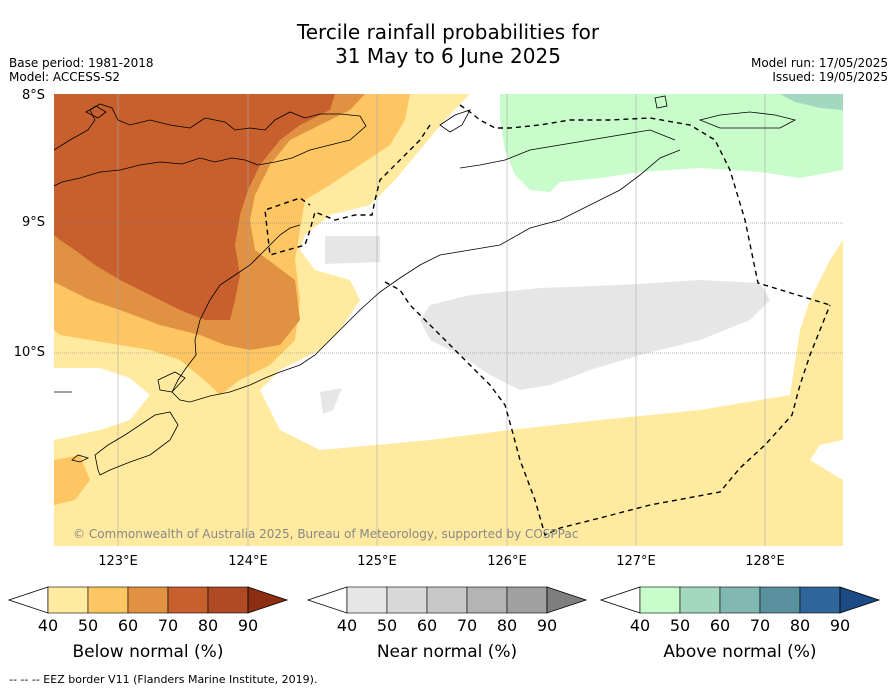 The width and height of the screenshot is (896, 690). Describe the element at coordinates (268, 600) in the screenshot. I see `legend-below-normal-high-arrow` at that location.